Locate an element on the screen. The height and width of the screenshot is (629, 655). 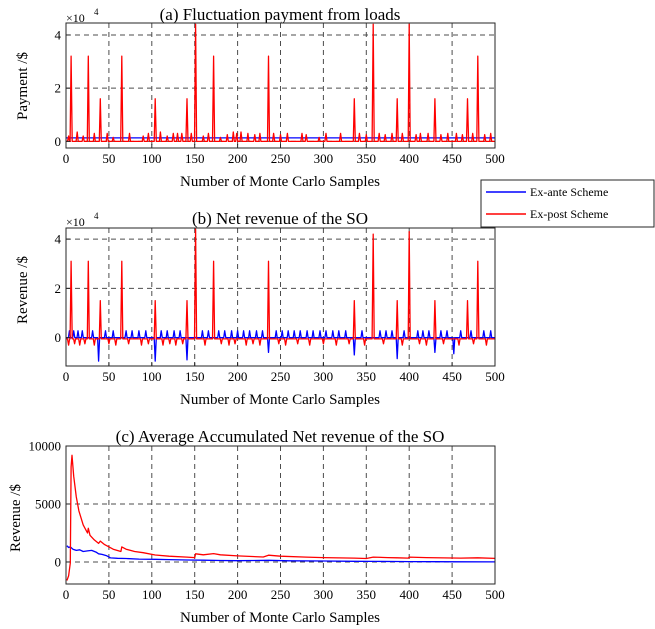
legend: Ex-ante Scheme Ex-post Scheme is located at coordinates (567, 203).